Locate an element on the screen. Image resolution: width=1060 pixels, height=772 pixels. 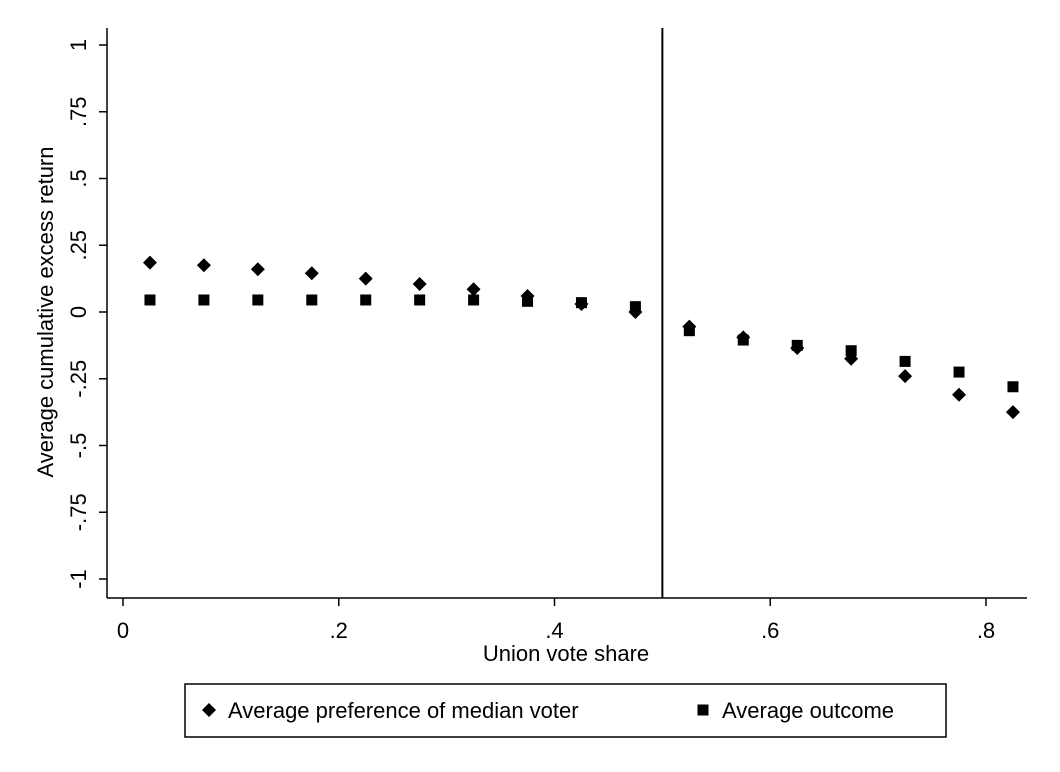
y-tick-label: .25 is located at coordinates (78, 245).